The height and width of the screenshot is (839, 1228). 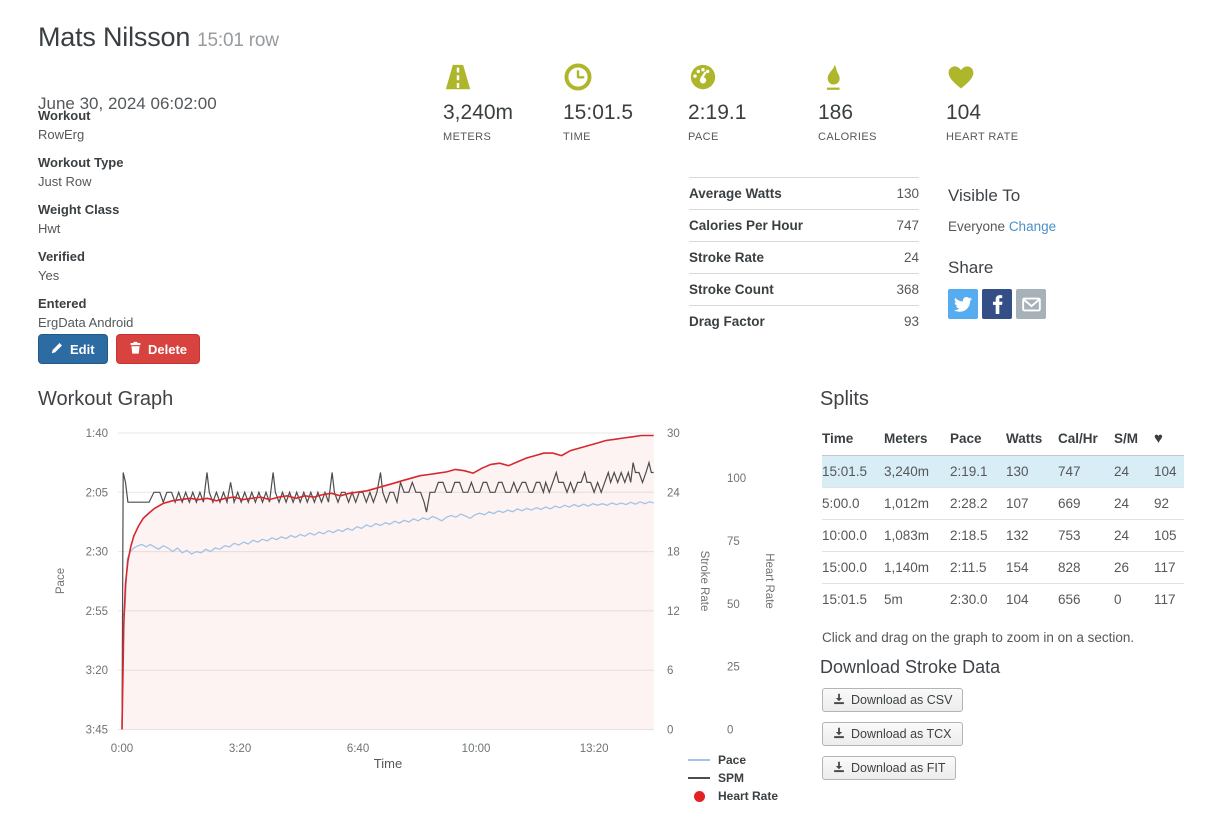 What do you see at coordinates (478, 112) in the screenshot?
I see `stat-value: 3,240m` at bounding box center [478, 112].